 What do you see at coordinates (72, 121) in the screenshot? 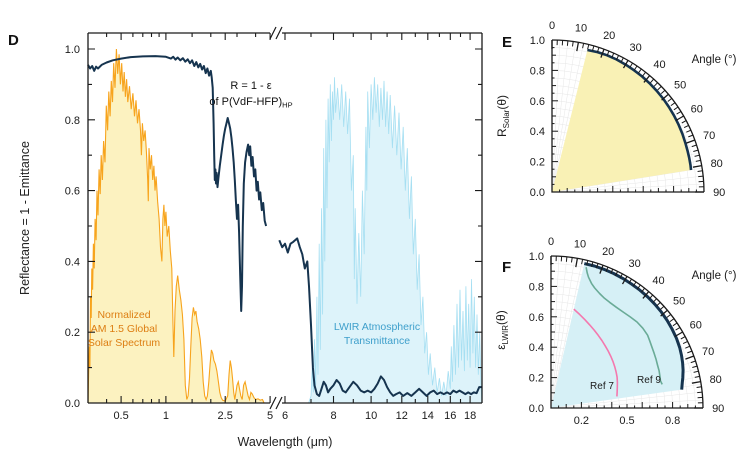
I see `d-y-tick-label: 0.8` at bounding box center [72, 121].